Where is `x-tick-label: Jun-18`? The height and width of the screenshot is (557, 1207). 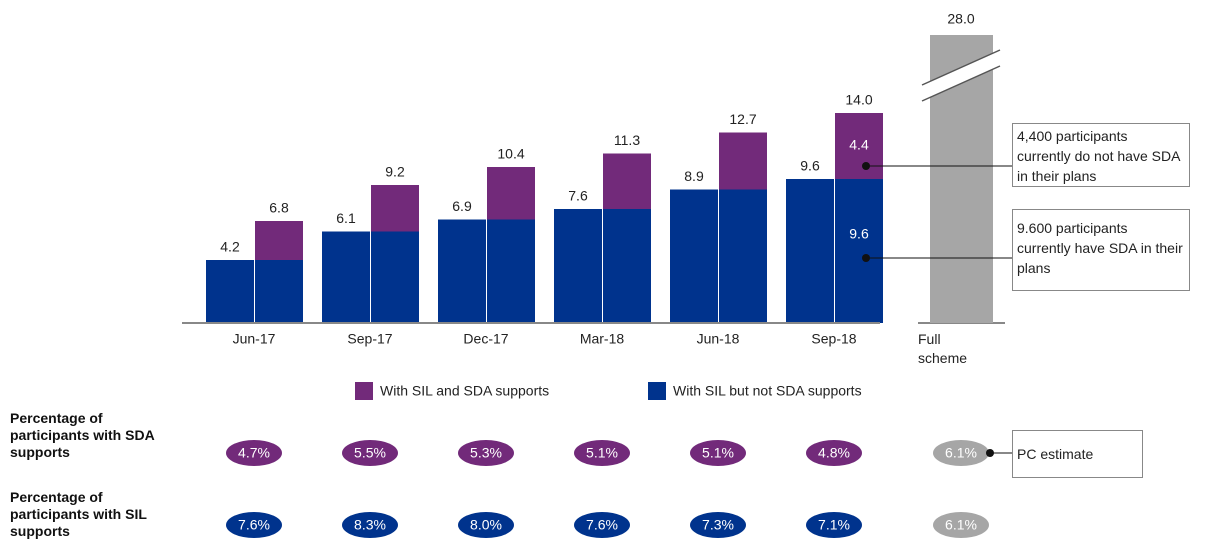 x-tick-label: Jun-18 is located at coordinates (718, 339).